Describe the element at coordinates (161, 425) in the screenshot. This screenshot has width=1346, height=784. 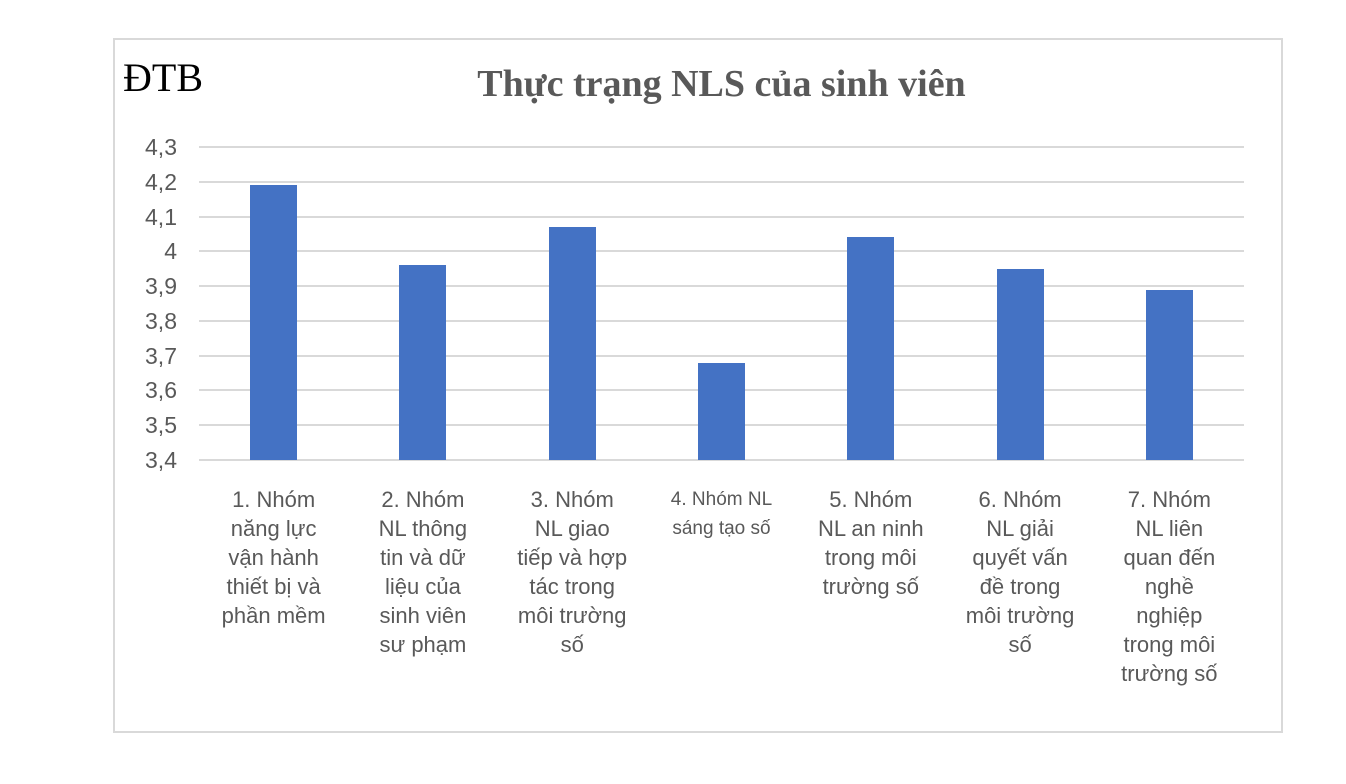
I see `y-tick-label: 3,5` at that location.